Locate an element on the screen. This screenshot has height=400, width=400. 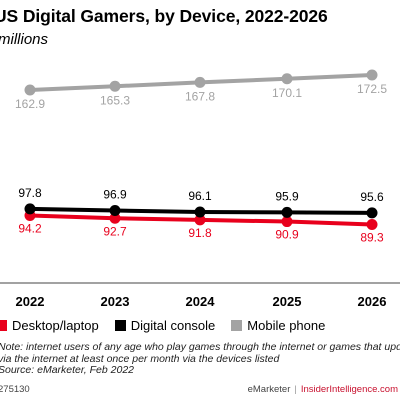
legend-label-digital-console: Digital console is located at coordinates (173, 325).